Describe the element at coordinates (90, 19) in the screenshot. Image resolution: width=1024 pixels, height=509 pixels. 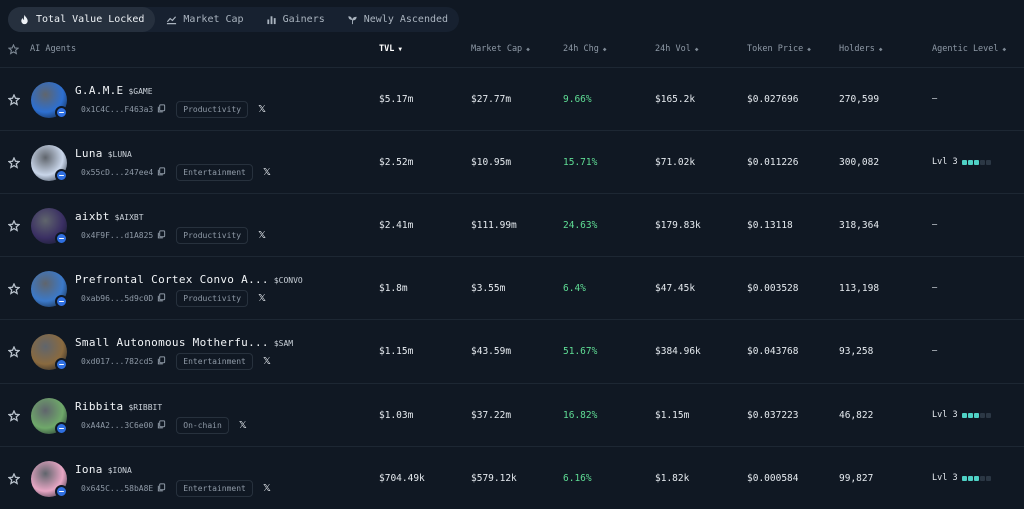
I see `tab-label: Total Value Locked` at that location.